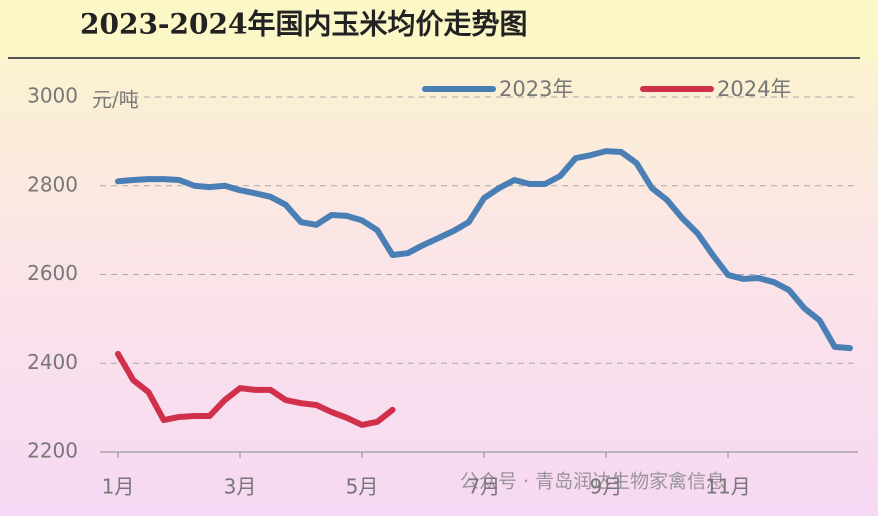 The width and height of the screenshot is (878, 516). I want to click on y-axis-unit: 元/吨, so click(115, 100).